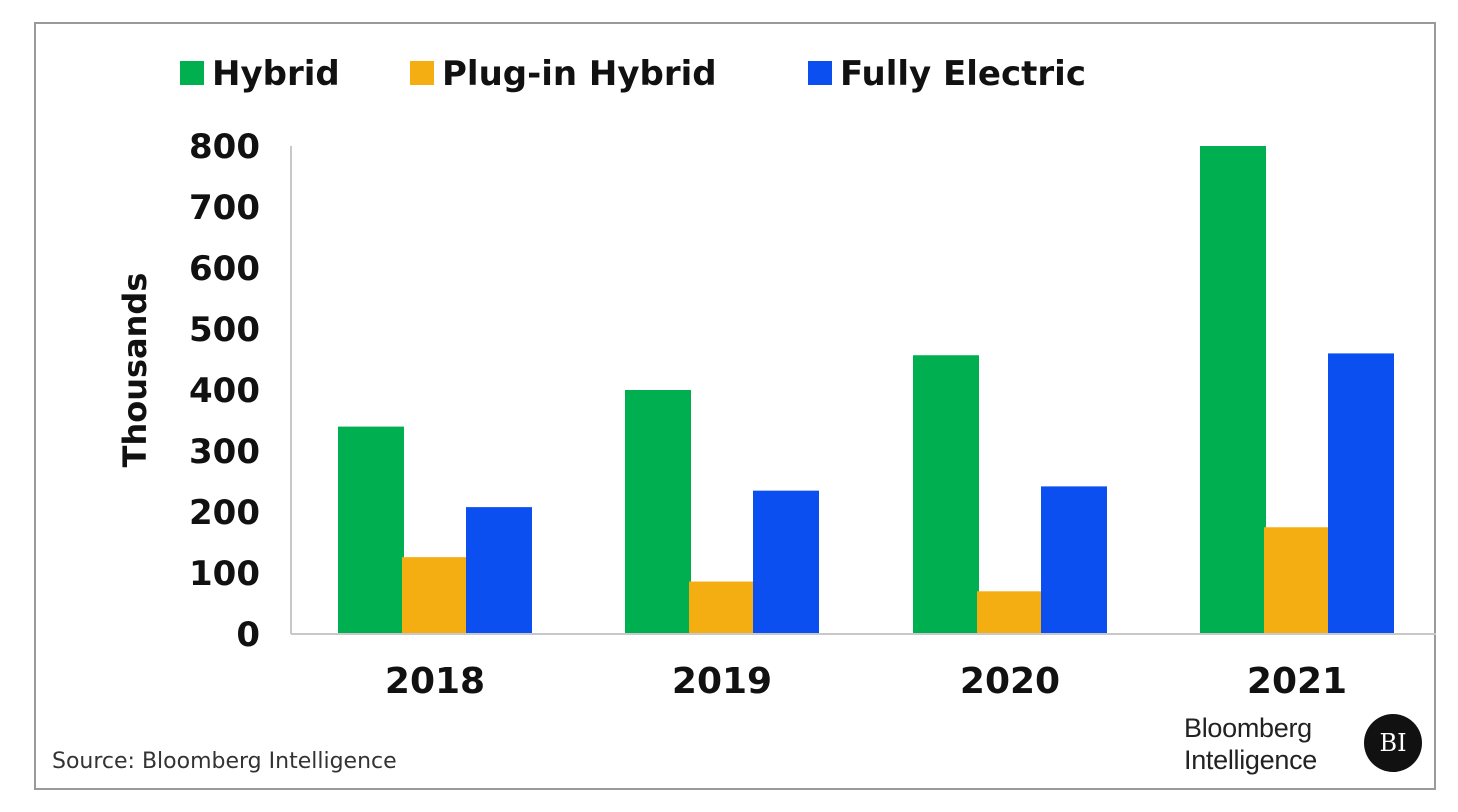 Image resolution: width=1458 pixels, height=812 pixels. Describe the element at coordinates (1010, 612) in the screenshot. I see `bar-plug-in-hybrid-2020` at that location.